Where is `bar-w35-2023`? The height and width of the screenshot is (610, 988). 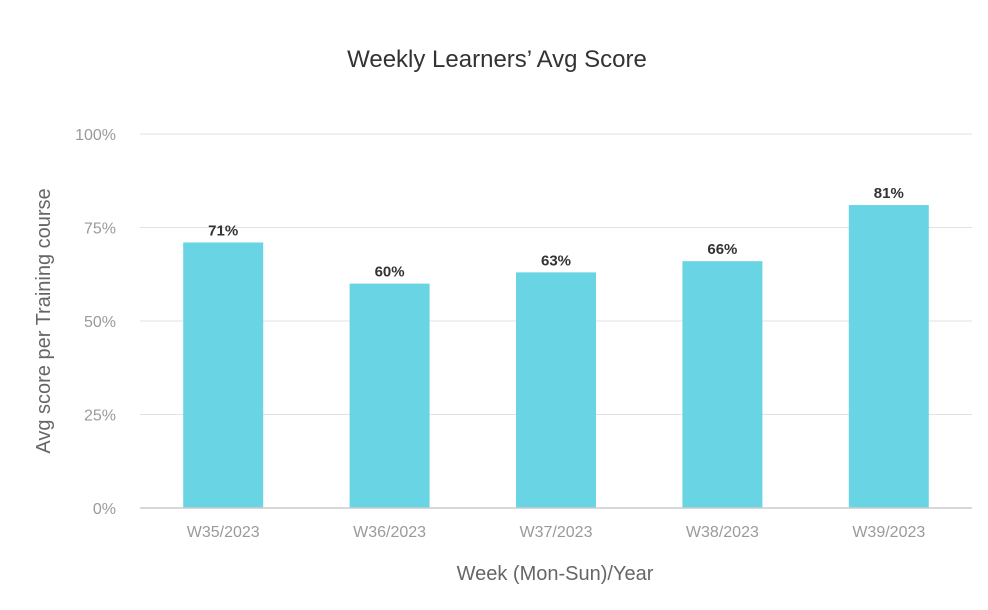
bar-w35-2023 is located at coordinates (223, 375).